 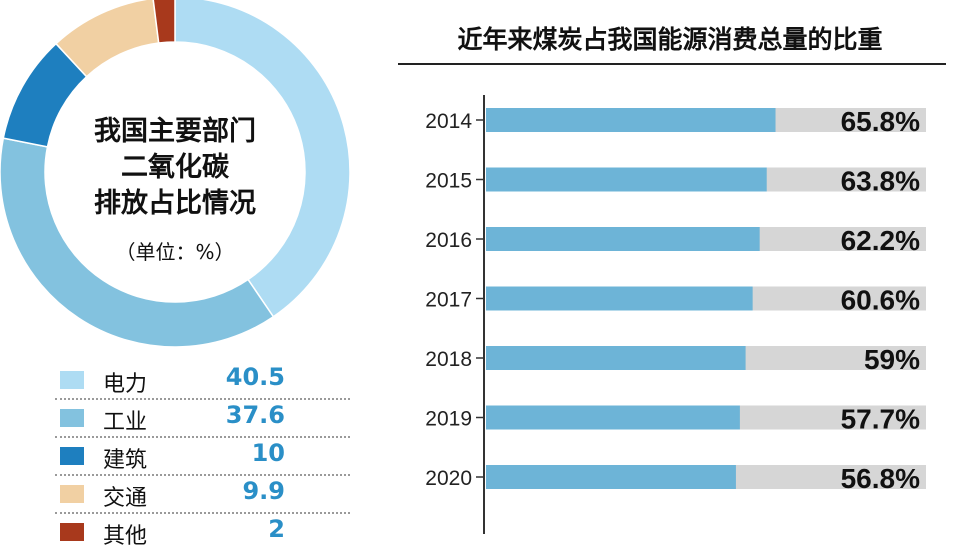 I want to click on legend-value: 37.6, so click(x=255, y=415).